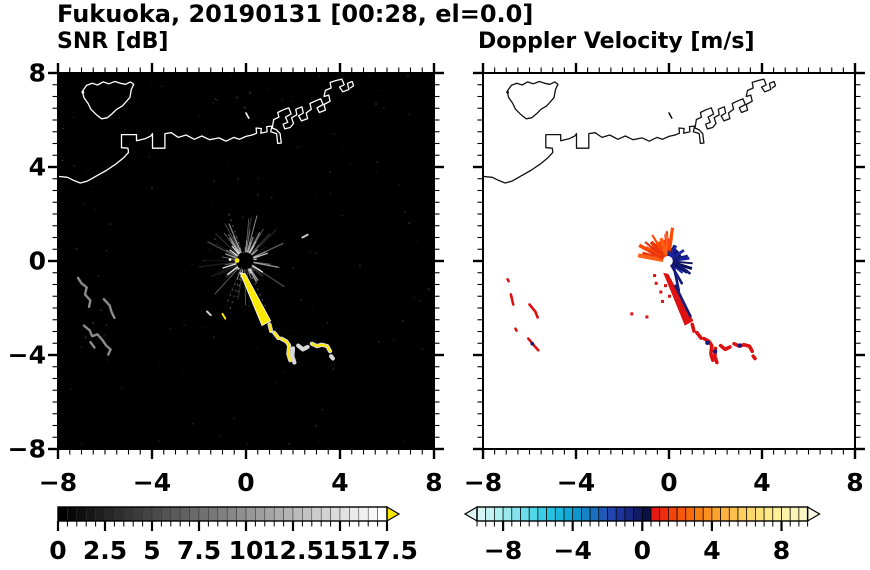 This screenshot has height=570, width=870. What do you see at coordinates (572, 550) in the screenshot?
I see `velocity-colorbar-label: −4` at bounding box center [572, 550].